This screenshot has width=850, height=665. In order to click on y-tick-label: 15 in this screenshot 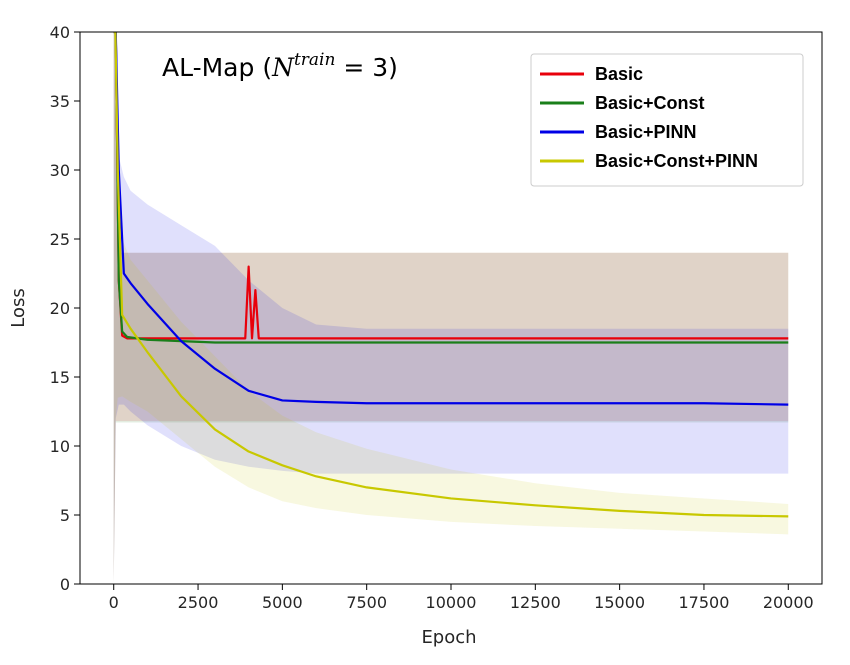, I will do `click(60, 377)`.